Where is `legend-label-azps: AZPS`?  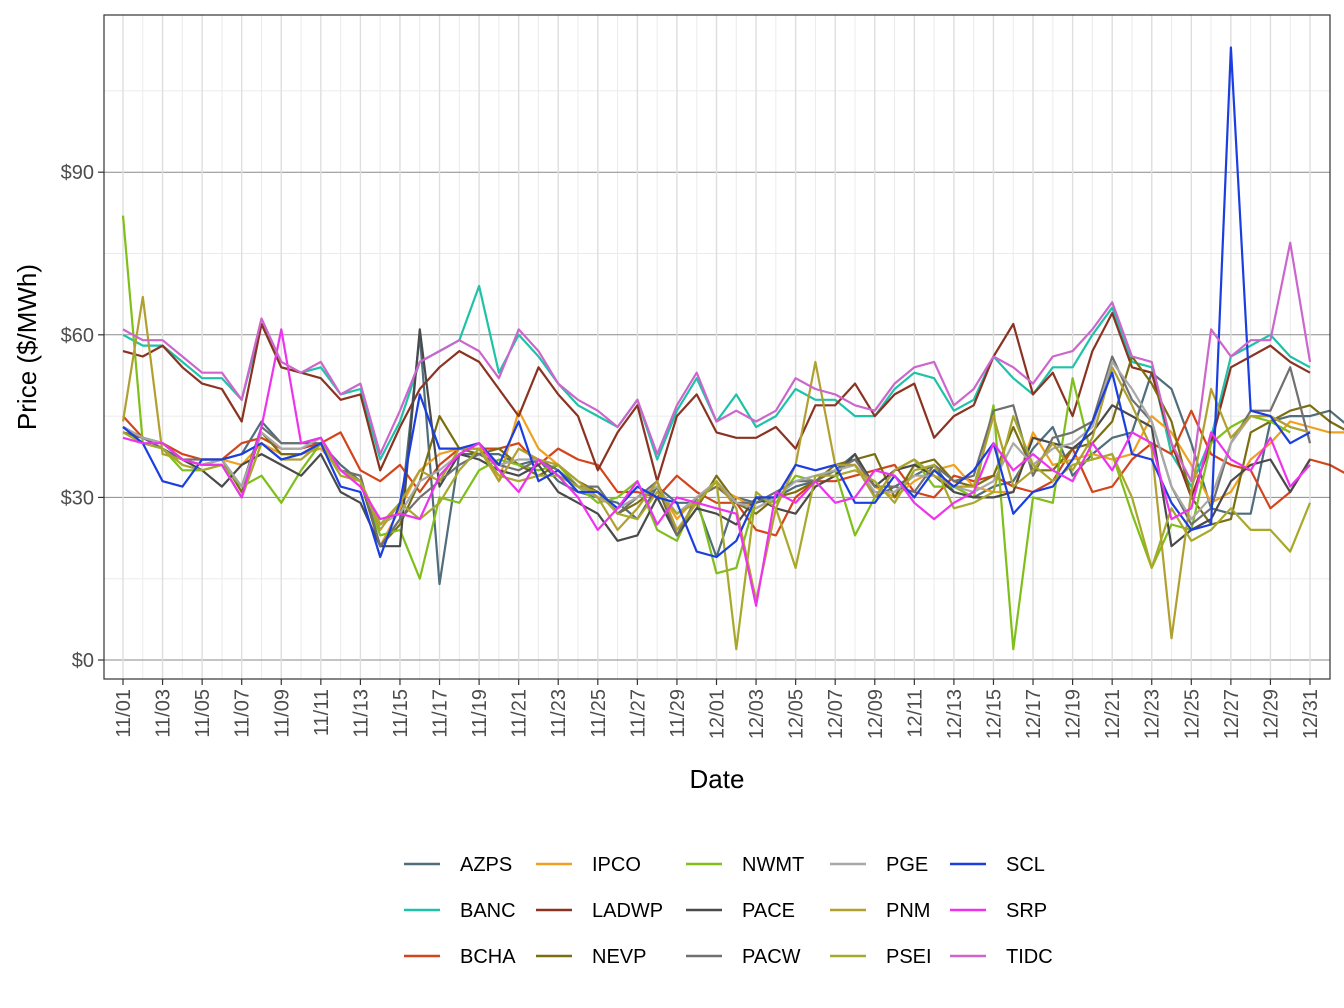 legend-label-azps: AZPS is located at coordinates (486, 865).